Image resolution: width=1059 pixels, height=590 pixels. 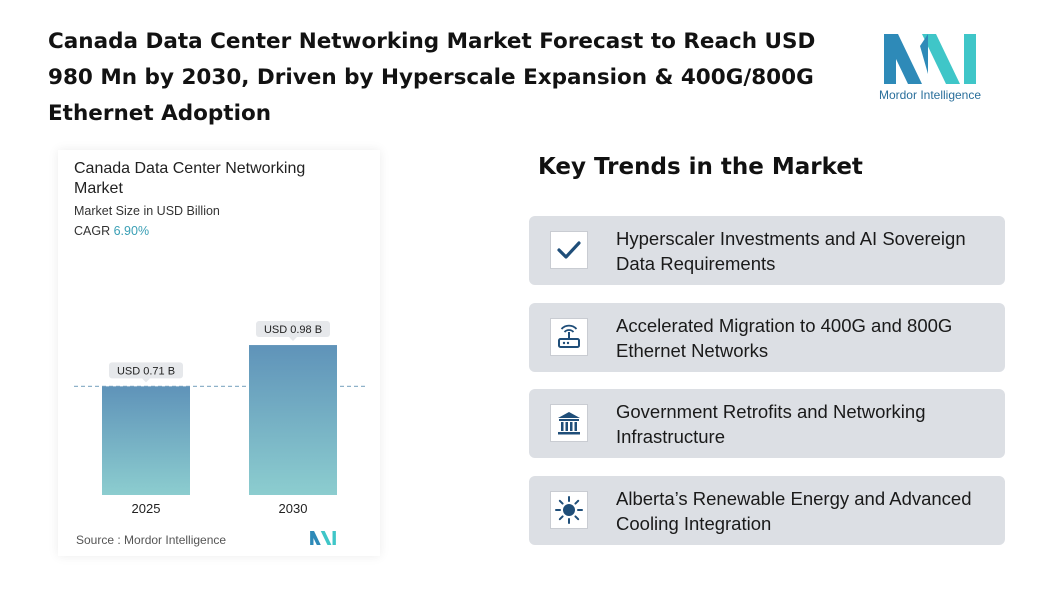 I want to click on mini-logo-icon, so click(x=323, y=538).